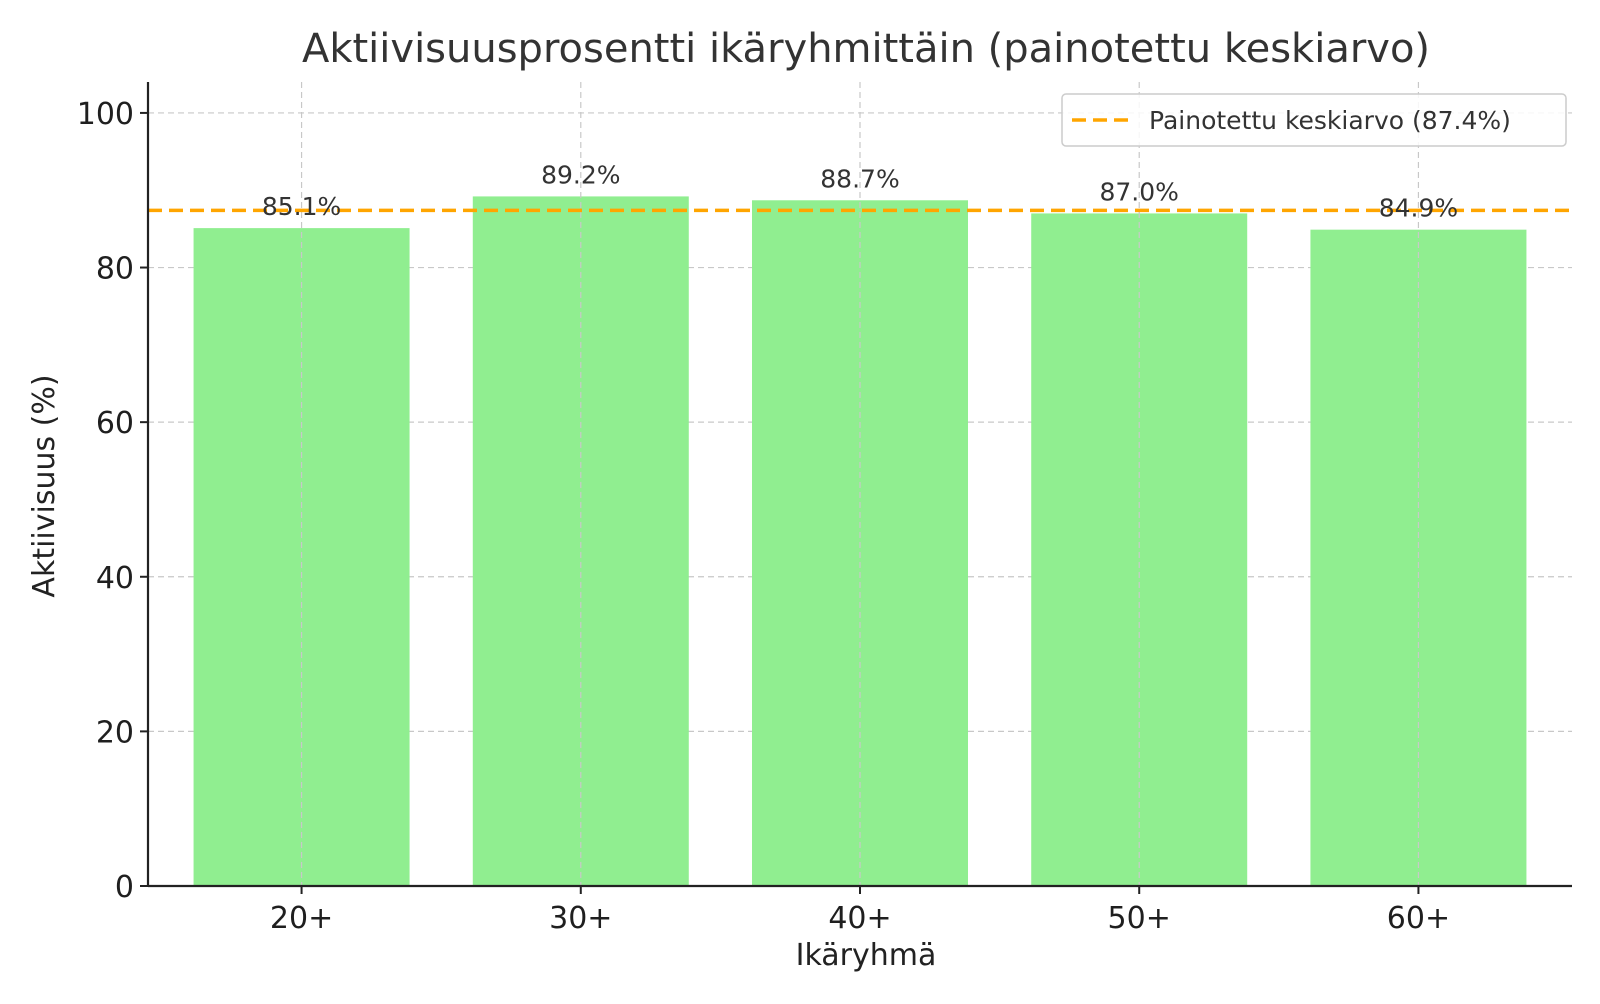 This screenshot has height=1004, width=1600. What do you see at coordinates (301, 206) in the screenshot?
I see `data-label: 85.1%` at bounding box center [301, 206].